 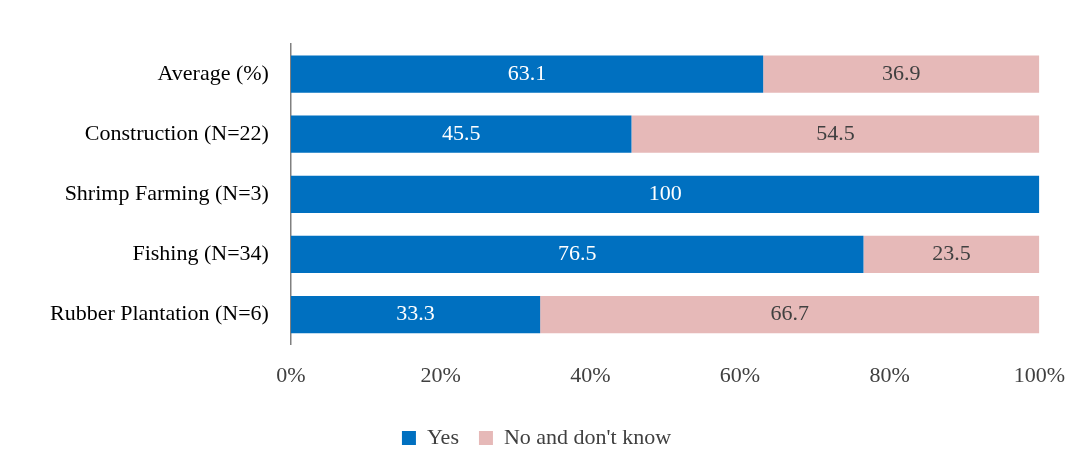 I want to click on y-tick-label: Construction (N=22), so click(x=176, y=132).